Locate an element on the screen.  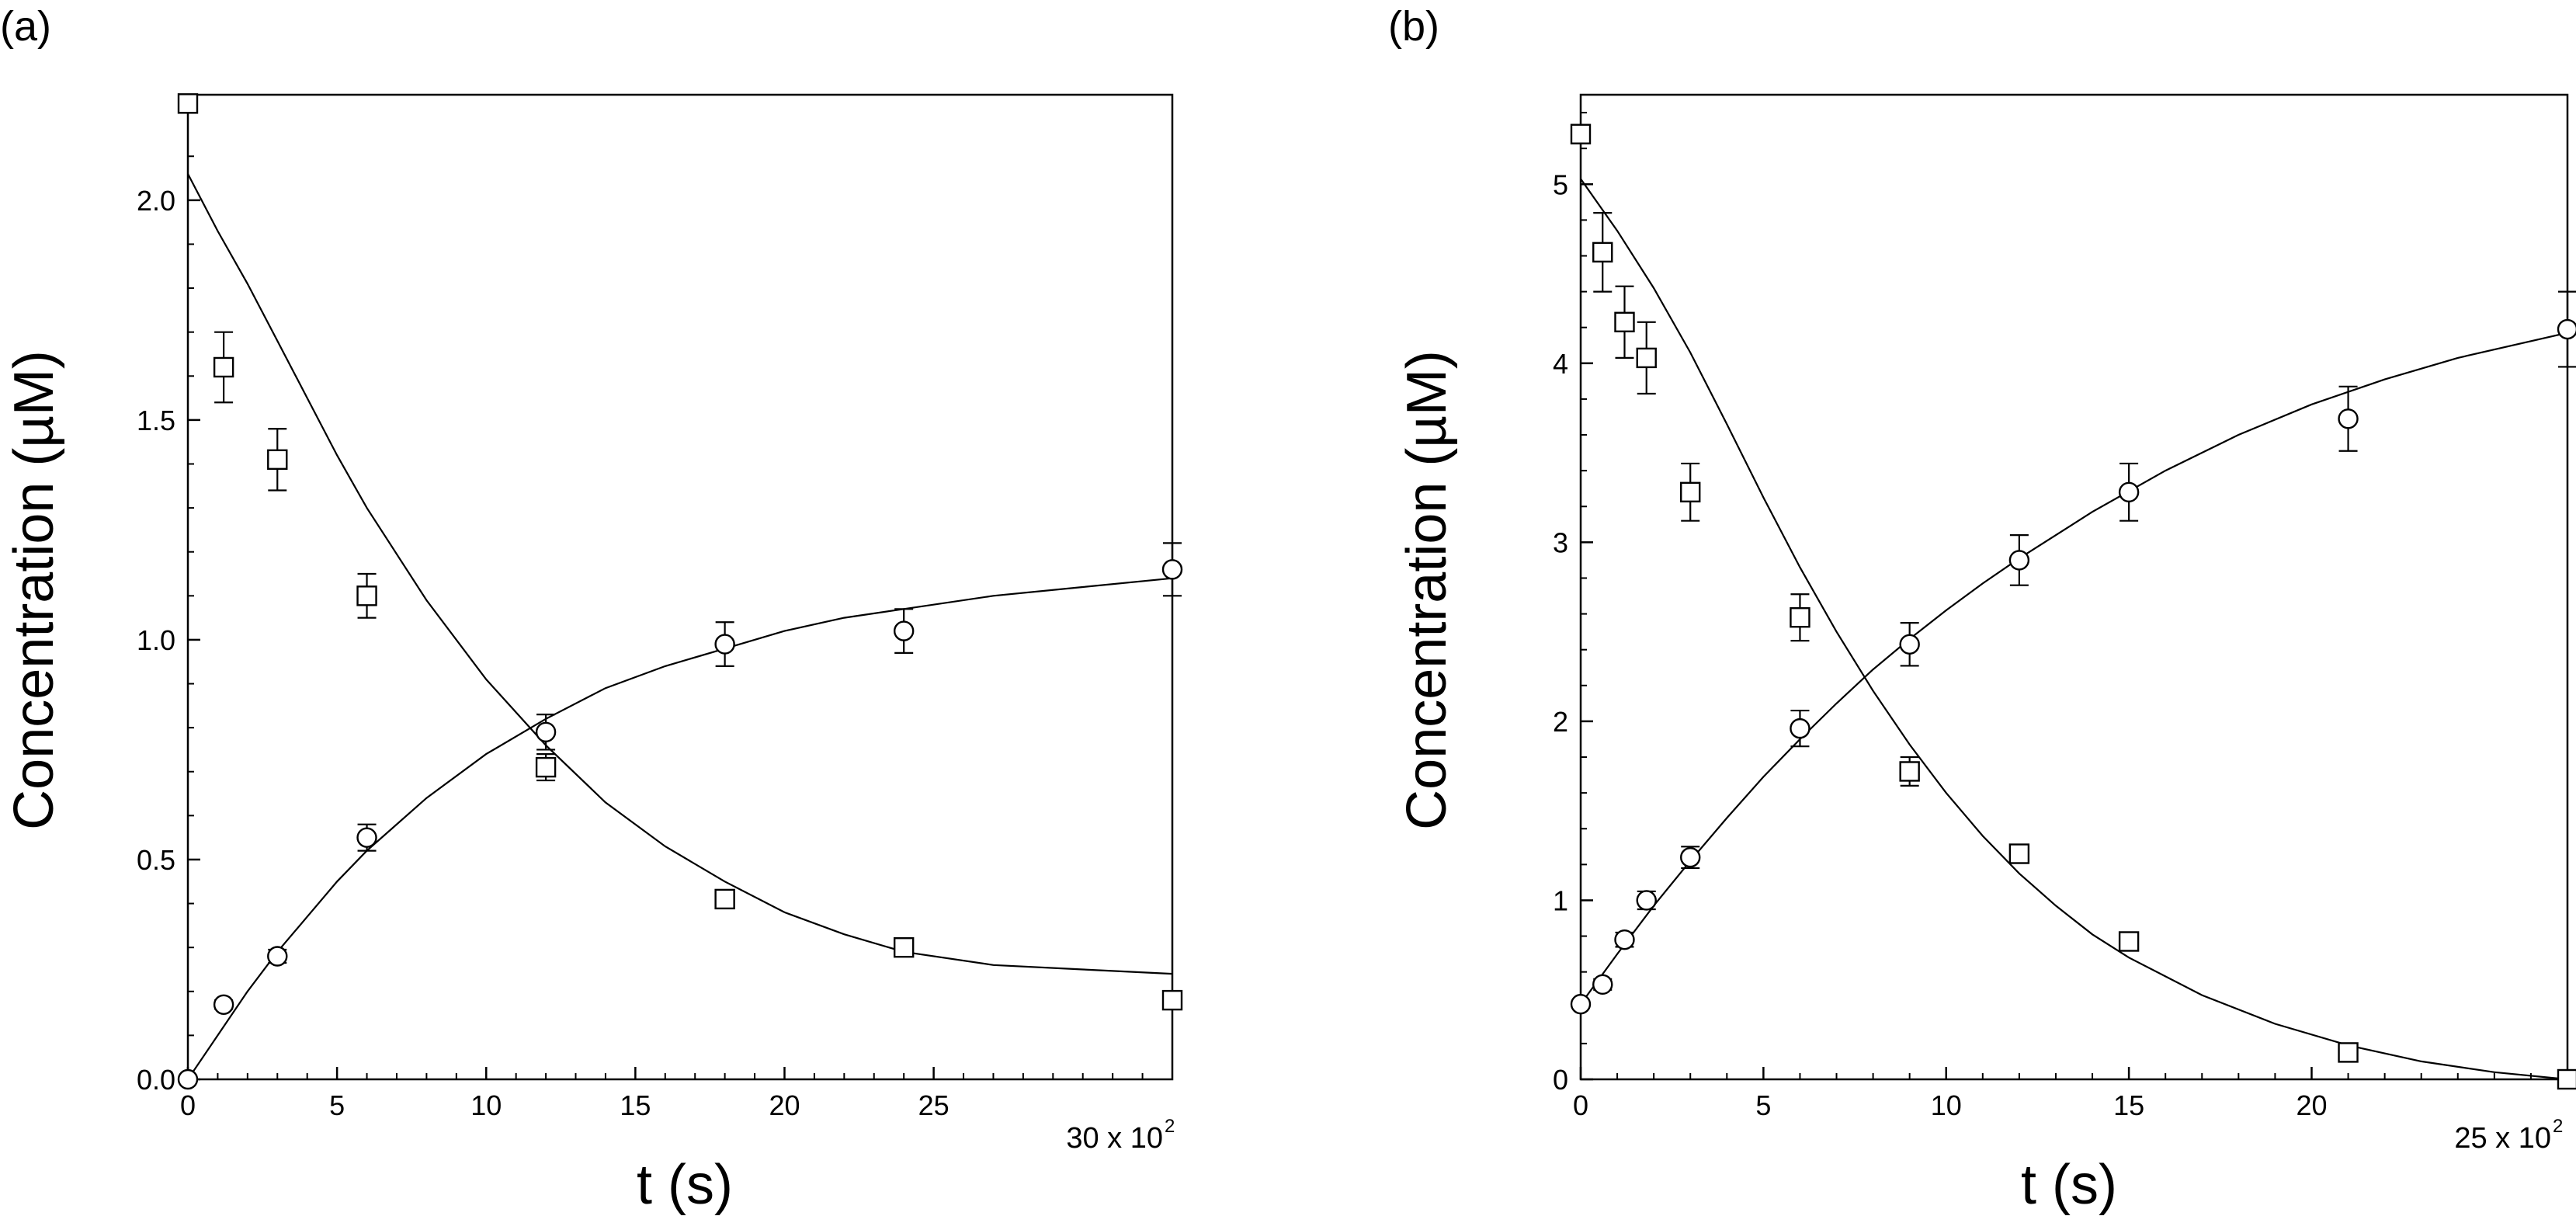
y-tick-label: 1.0 is located at coordinates (156, 640).